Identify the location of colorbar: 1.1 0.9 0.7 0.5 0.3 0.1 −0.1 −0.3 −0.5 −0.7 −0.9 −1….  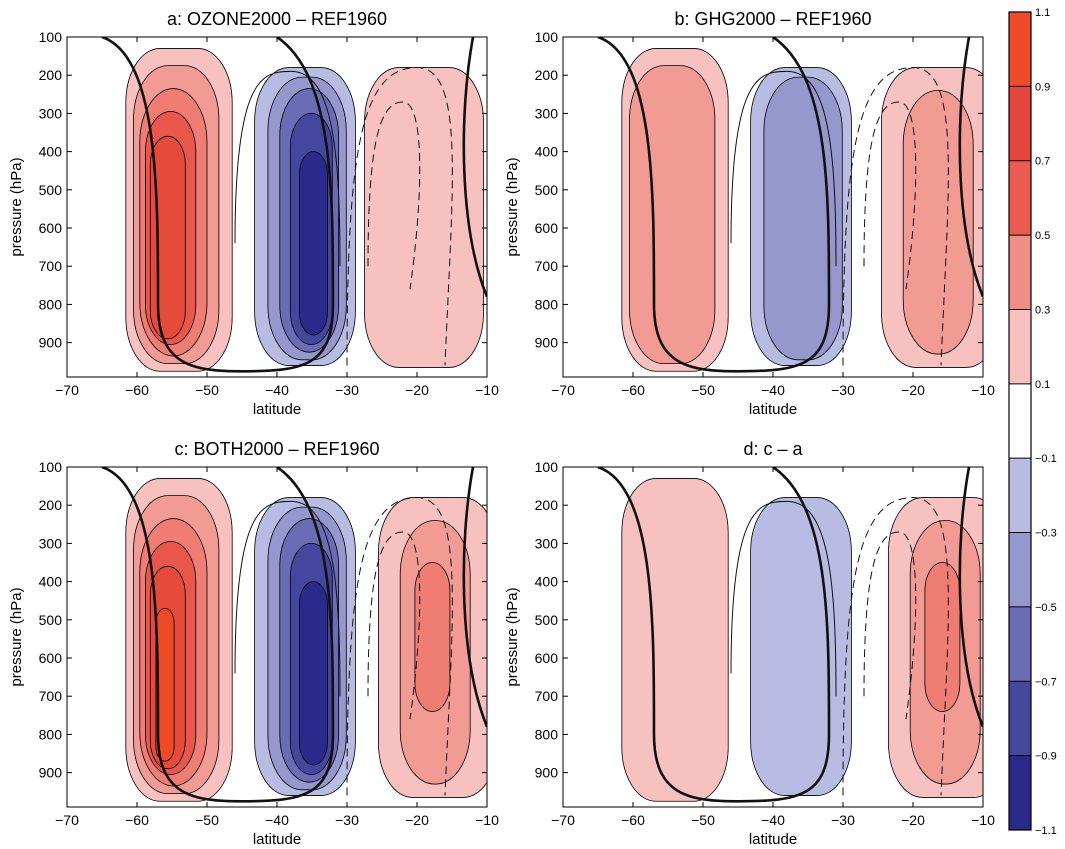
(1032, 422).